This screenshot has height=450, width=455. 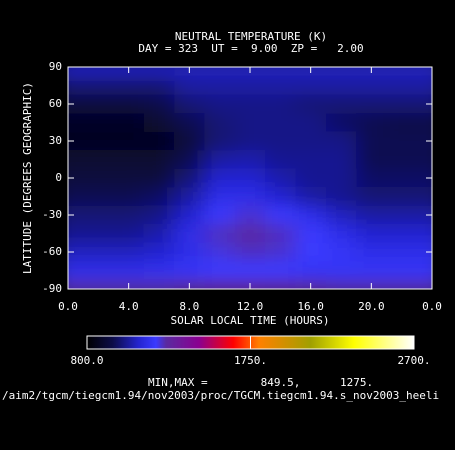 I want to click on chart-title: NEUTRAL TEMPERATURE (K), so click(x=251, y=36).